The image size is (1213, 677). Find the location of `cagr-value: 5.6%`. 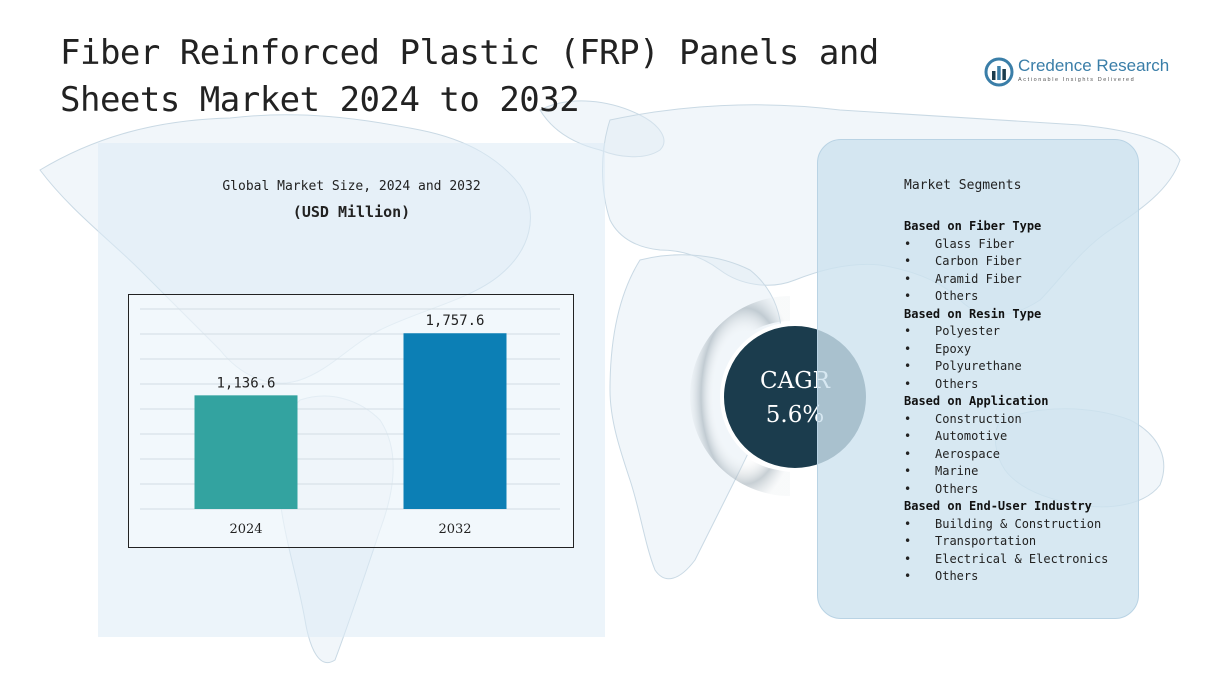

cagr-value: 5.6% is located at coordinates (795, 415).